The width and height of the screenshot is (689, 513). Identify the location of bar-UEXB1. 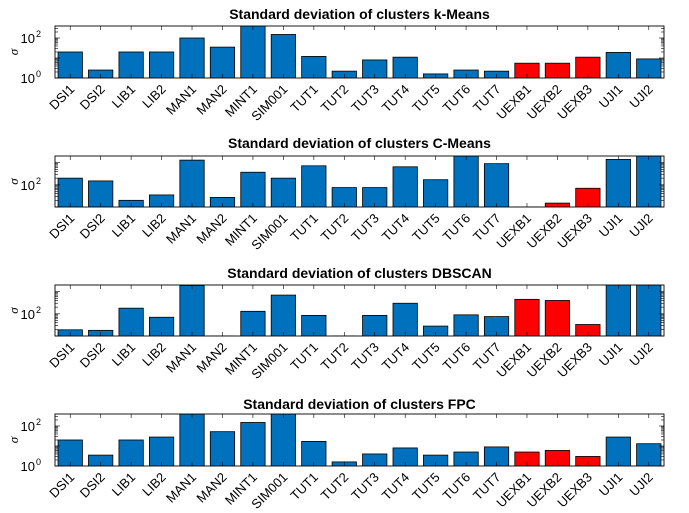
(527, 70).